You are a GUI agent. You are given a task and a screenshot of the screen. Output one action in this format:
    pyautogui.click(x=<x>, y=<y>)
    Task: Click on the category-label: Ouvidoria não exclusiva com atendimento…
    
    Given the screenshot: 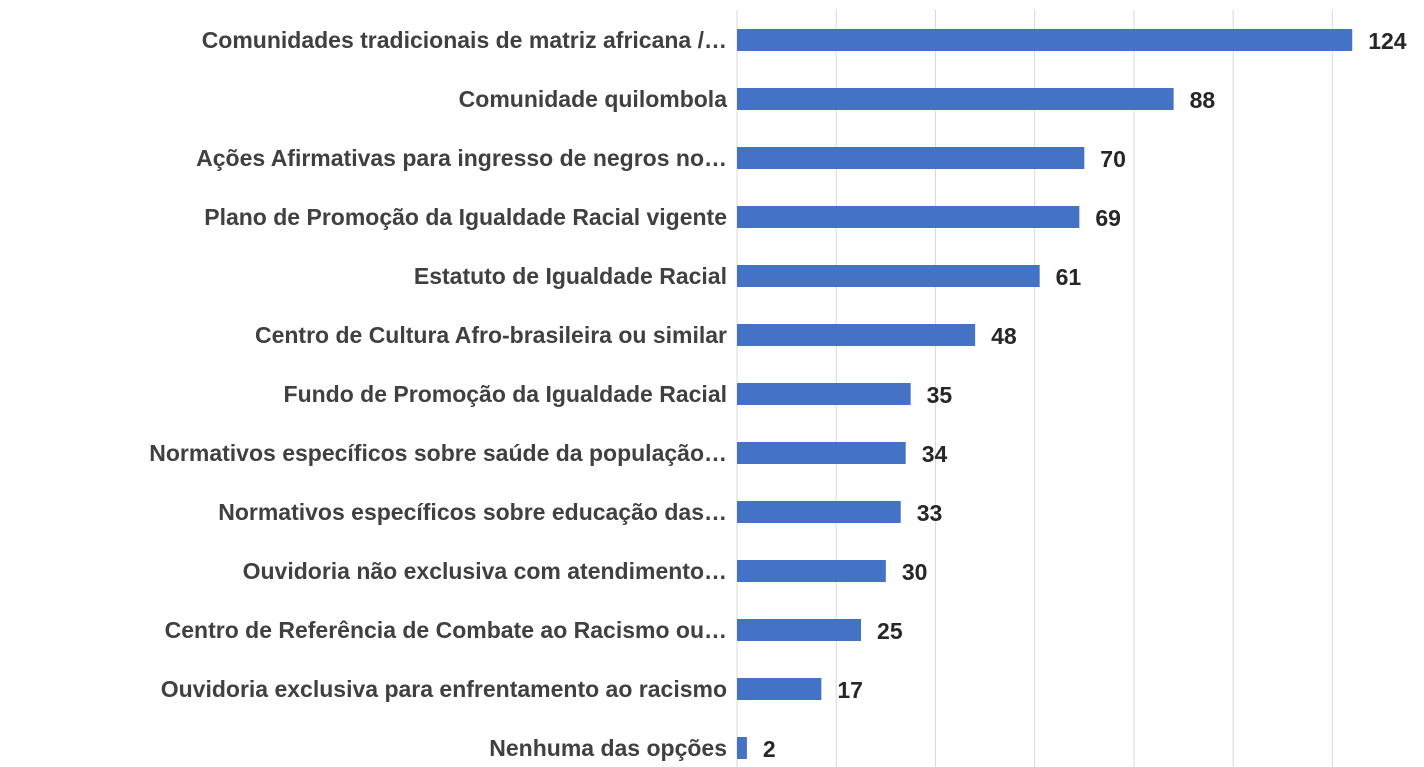 What is the action you would take?
    pyautogui.click(x=485, y=571)
    